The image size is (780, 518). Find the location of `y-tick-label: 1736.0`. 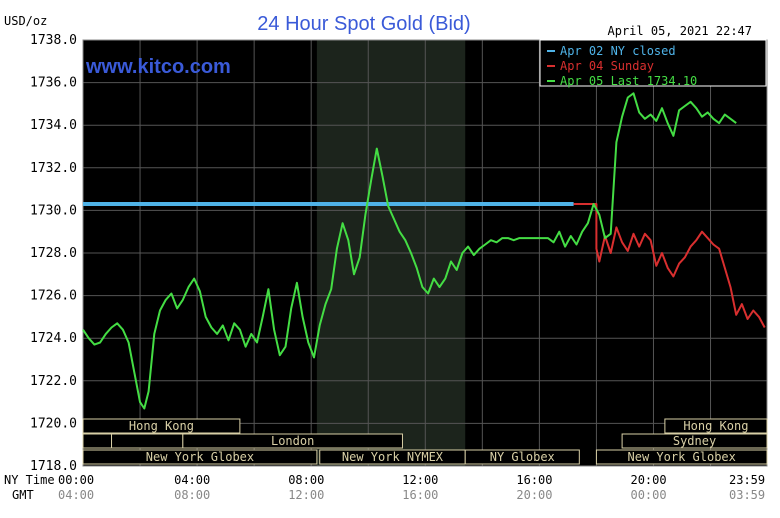

y-tick-label: 1736.0 is located at coordinates (53, 83).